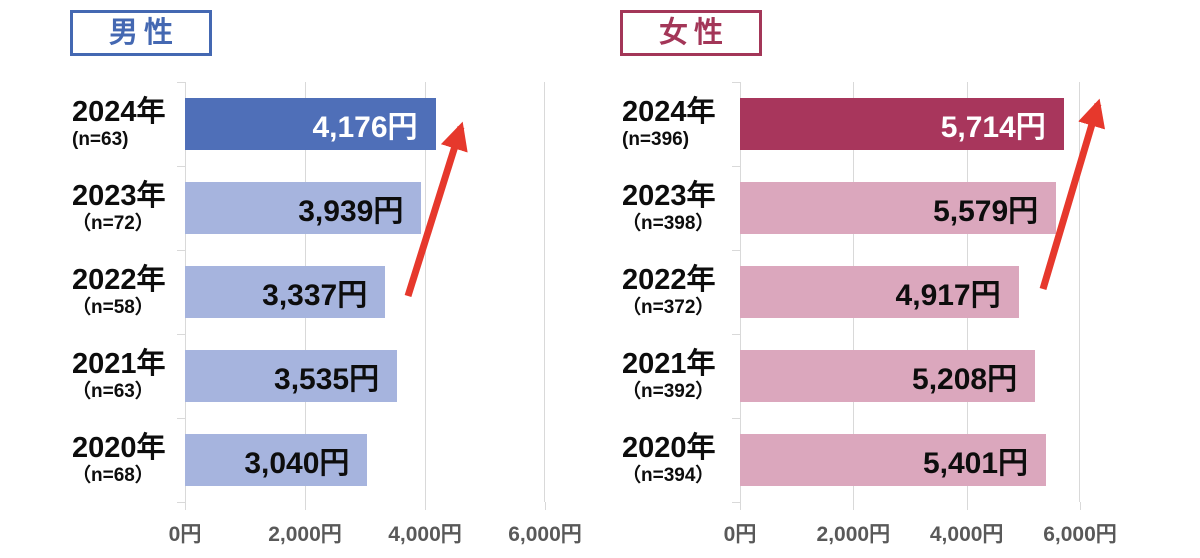  I want to click on value-bar: 4,176円, so click(310, 124).